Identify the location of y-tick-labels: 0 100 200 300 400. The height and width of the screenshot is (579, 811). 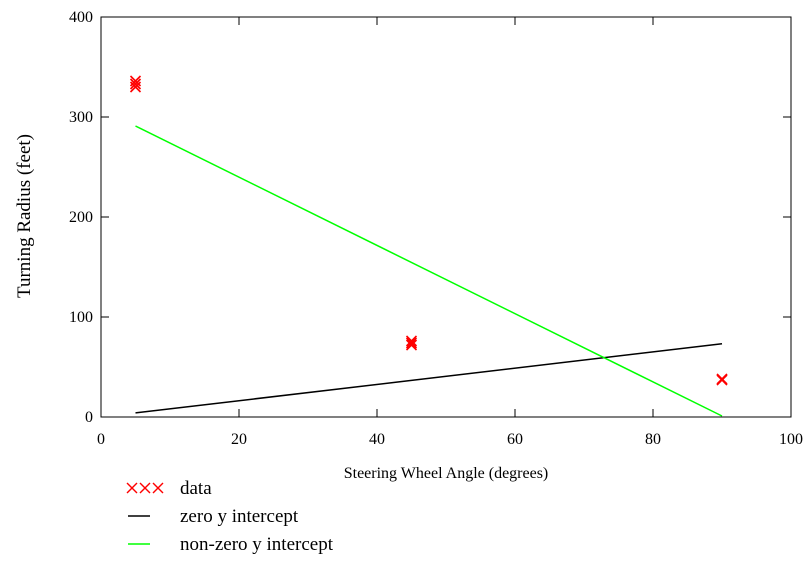
(81, 217).